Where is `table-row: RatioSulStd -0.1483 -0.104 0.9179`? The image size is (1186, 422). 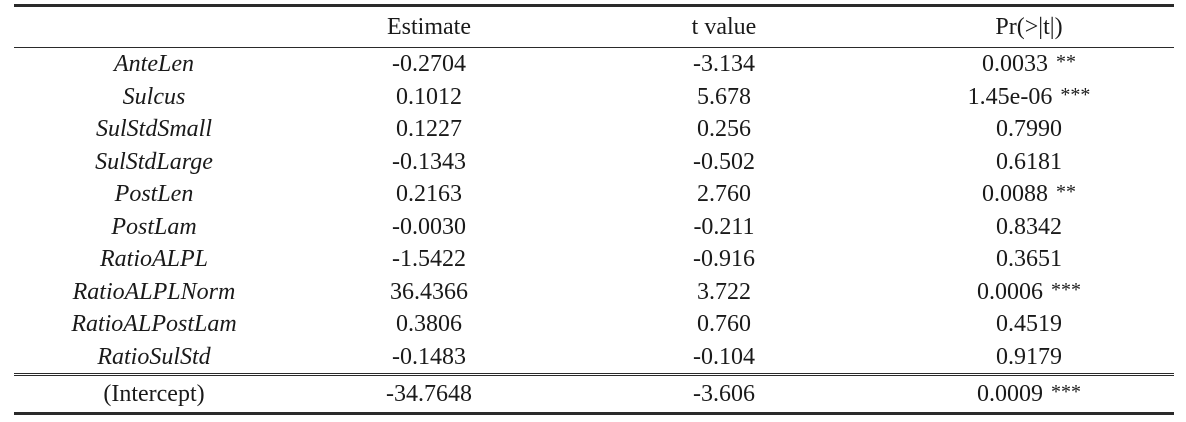
table-row: RatioSulStd -0.1483 -0.104 0.9179 is located at coordinates (594, 357).